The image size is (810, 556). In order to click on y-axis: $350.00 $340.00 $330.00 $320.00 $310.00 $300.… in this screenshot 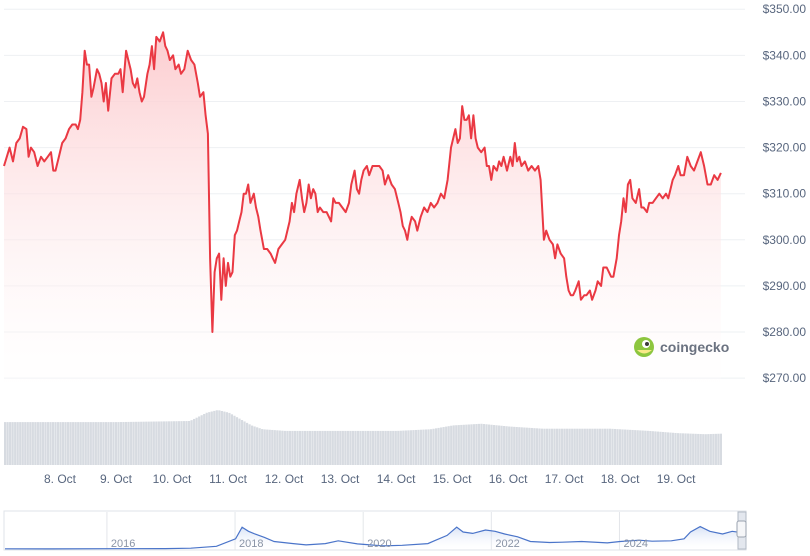, I will do `click(785, 193)`.